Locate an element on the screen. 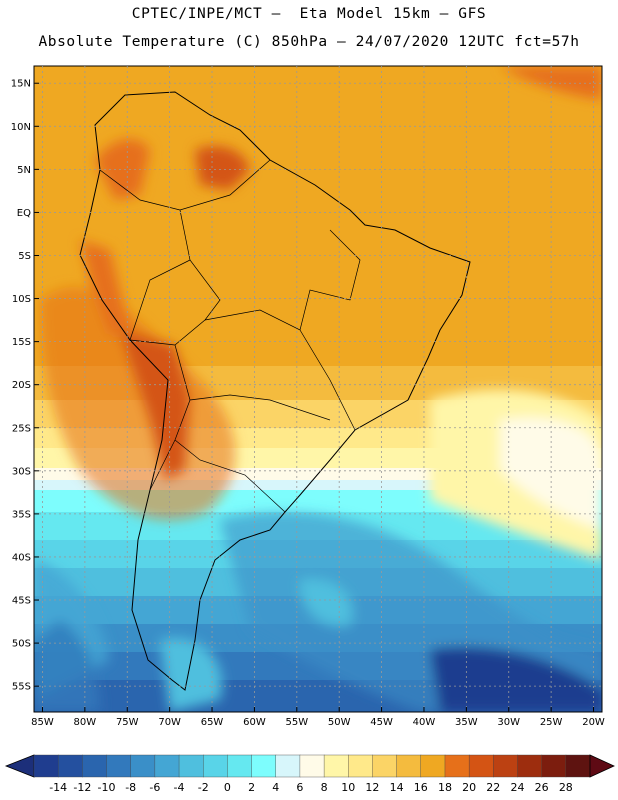 The height and width of the screenshot is (800, 618). lat-tick-label: EQ is located at coordinates (24, 213).